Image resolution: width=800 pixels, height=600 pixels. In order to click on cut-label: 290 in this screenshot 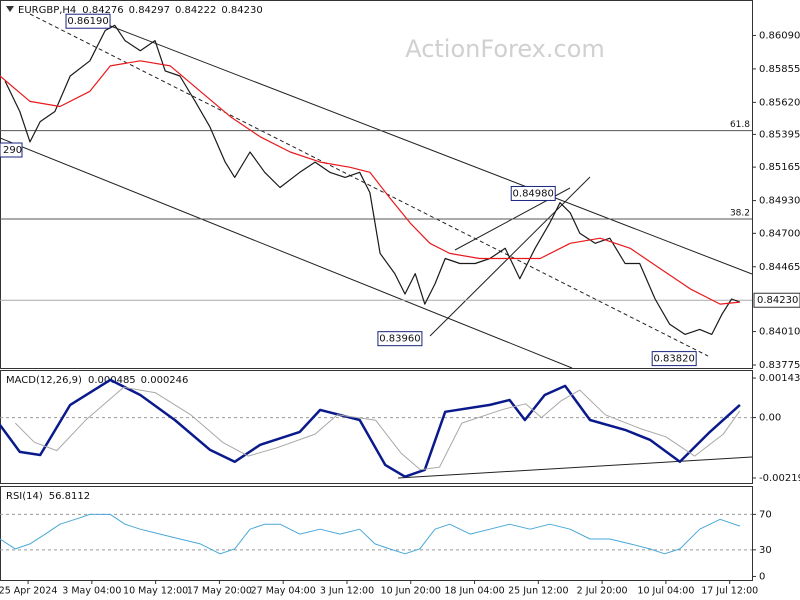, I will do `click(12, 150)`.